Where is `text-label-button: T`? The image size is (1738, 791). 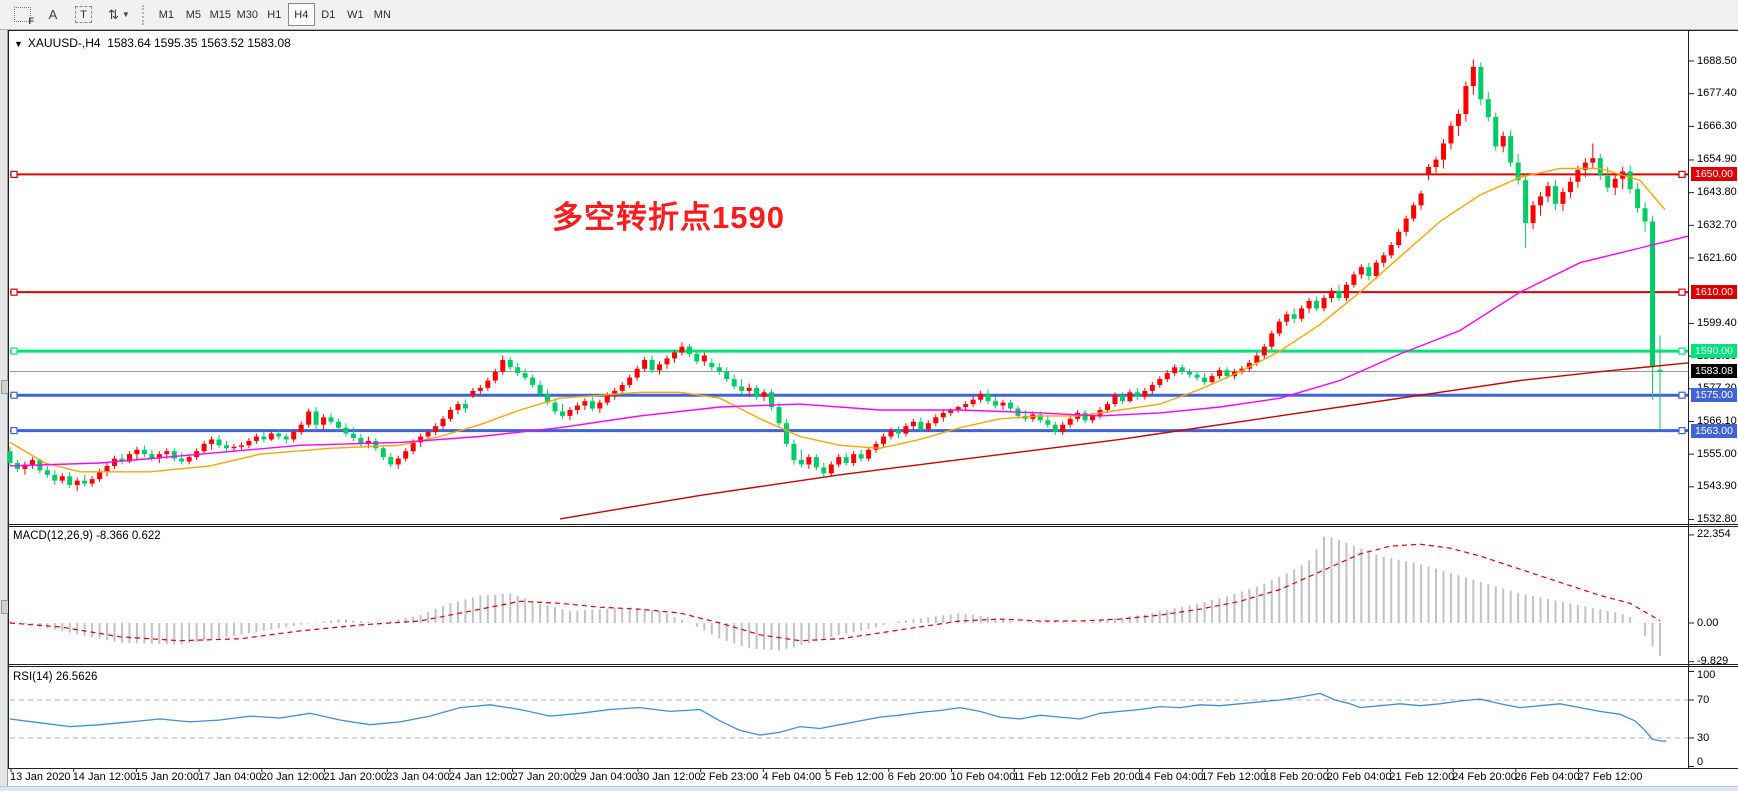 text-label-button: T is located at coordinates (83, 15).